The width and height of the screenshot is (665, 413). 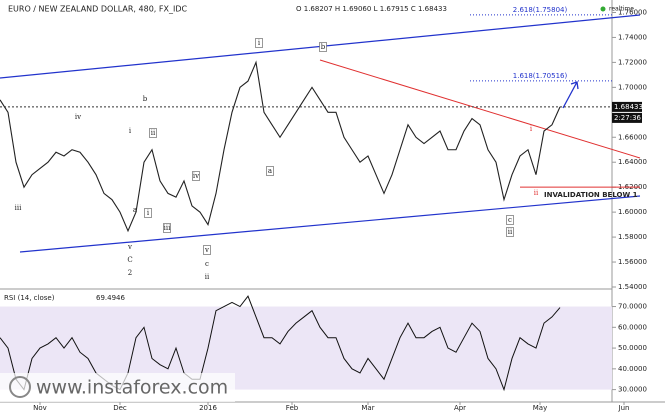 I want to click on watermark-logo, so click(x=20, y=387).